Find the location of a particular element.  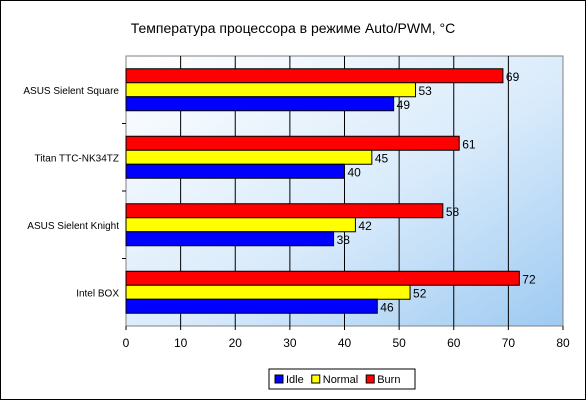

data-label: 69 is located at coordinates (513, 77).